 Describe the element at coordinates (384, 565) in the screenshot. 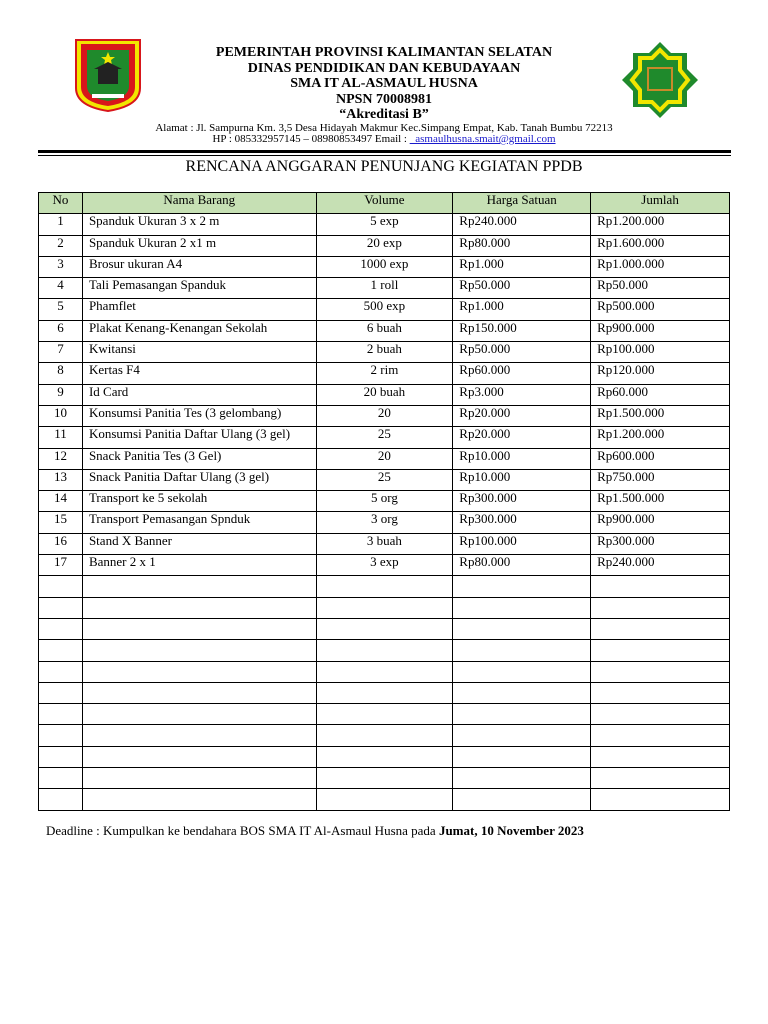

I see `cell-volume: 3 exp` at that location.